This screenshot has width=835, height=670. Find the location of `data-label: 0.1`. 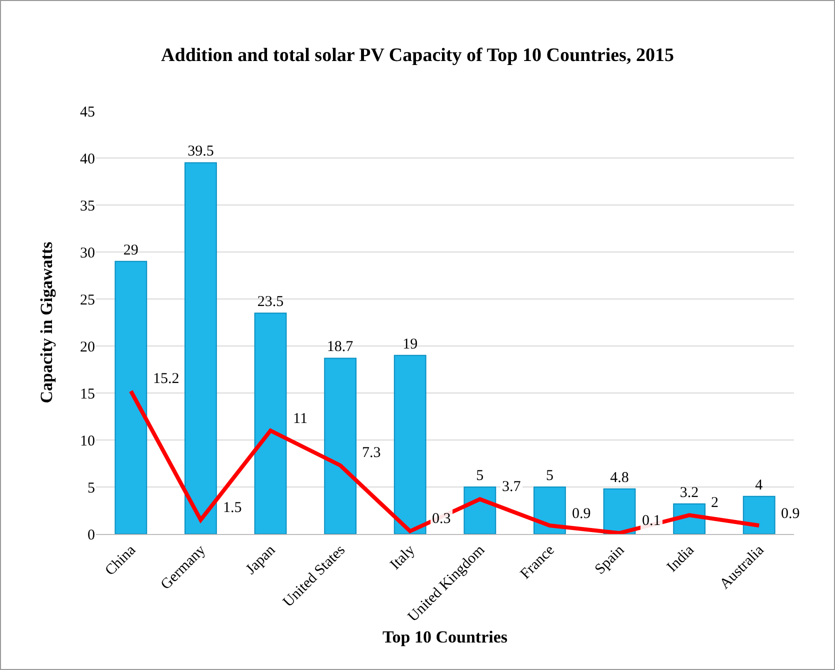

data-label: 0.1 is located at coordinates (651, 521).